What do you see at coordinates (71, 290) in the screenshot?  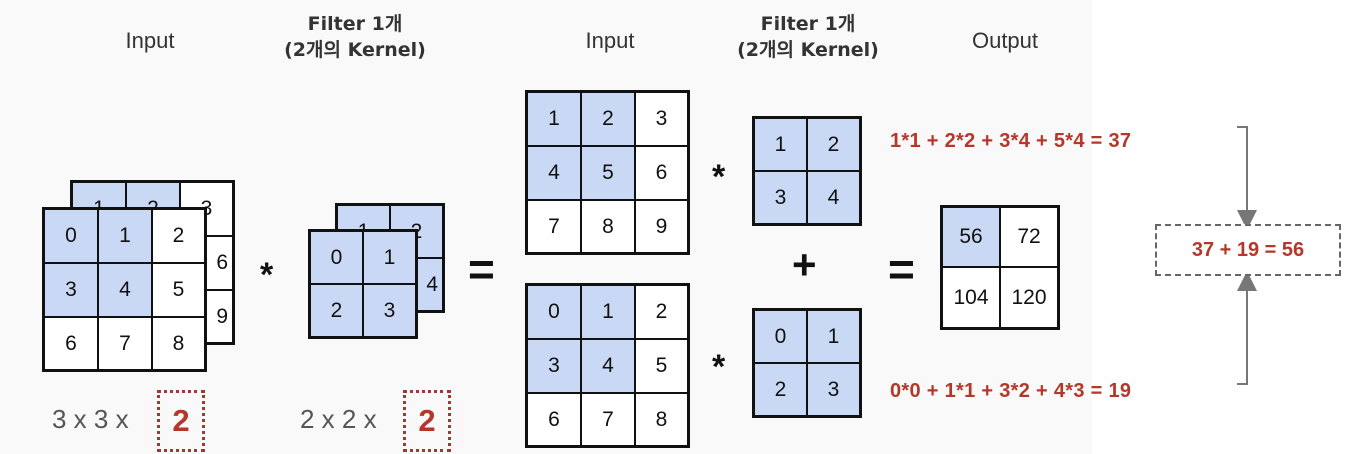 I see `input-front-cell: 3` at bounding box center [71, 290].